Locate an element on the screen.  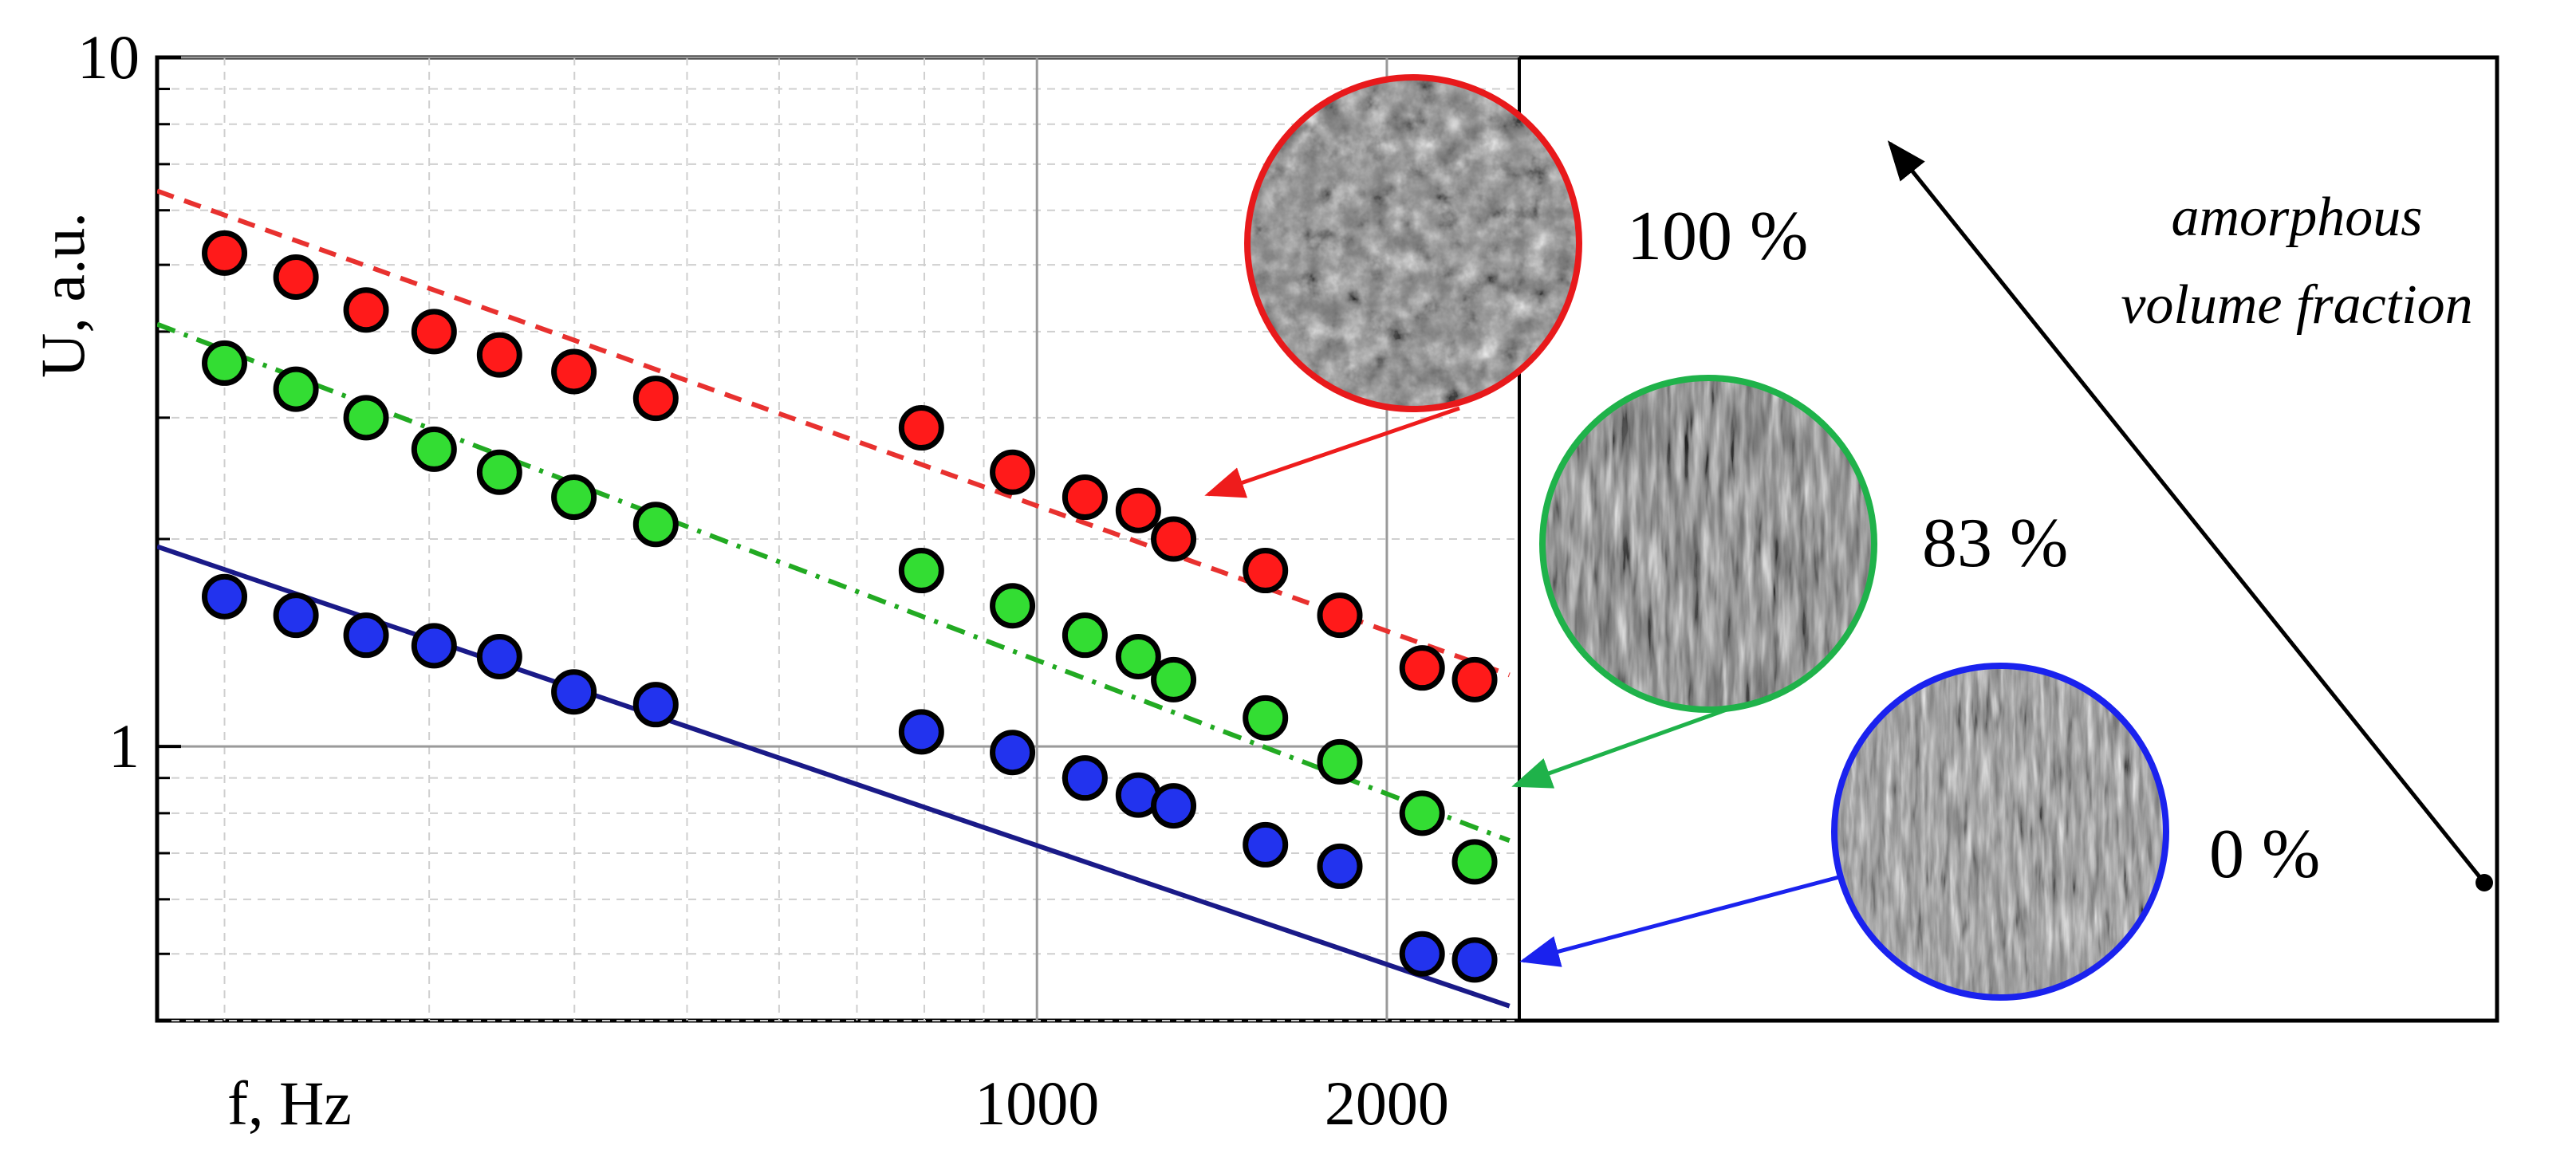
trend-note-line2: volume fraction is located at coordinates (2296, 305).